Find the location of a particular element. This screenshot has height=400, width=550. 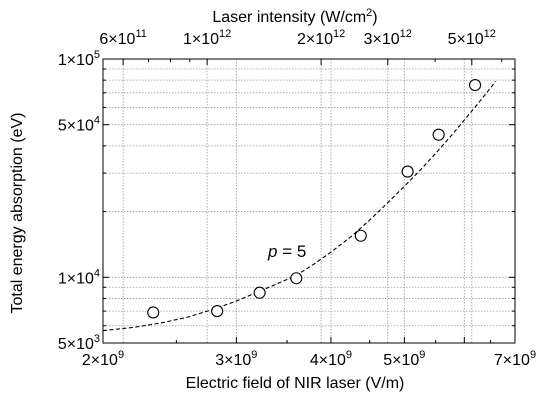

y-tick-label: 1×10⁵ is located at coordinates (79, 59).